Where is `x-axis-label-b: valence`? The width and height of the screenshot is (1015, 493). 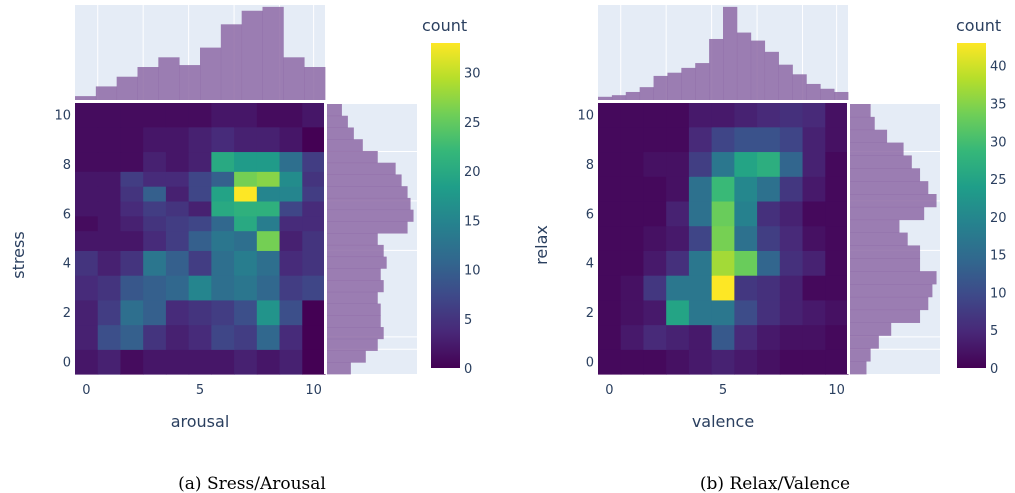
x-axis-label-b: valence is located at coordinates (723, 421).